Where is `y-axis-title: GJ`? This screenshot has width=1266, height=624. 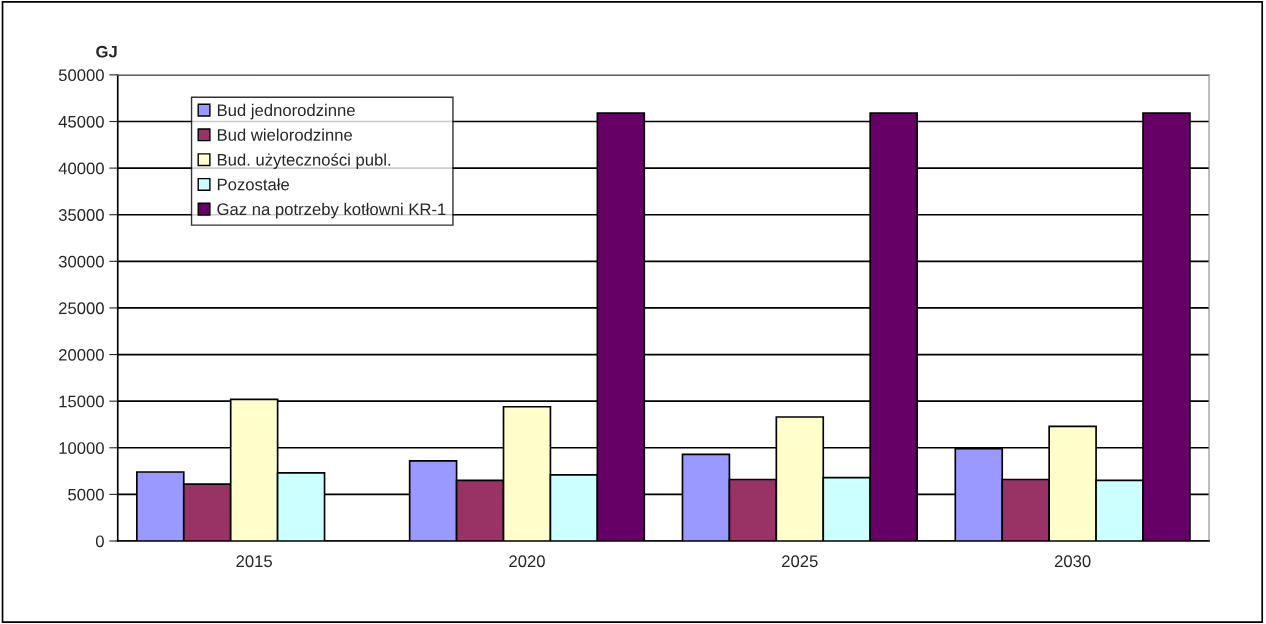
y-axis-title: GJ is located at coordinates (106, 51).